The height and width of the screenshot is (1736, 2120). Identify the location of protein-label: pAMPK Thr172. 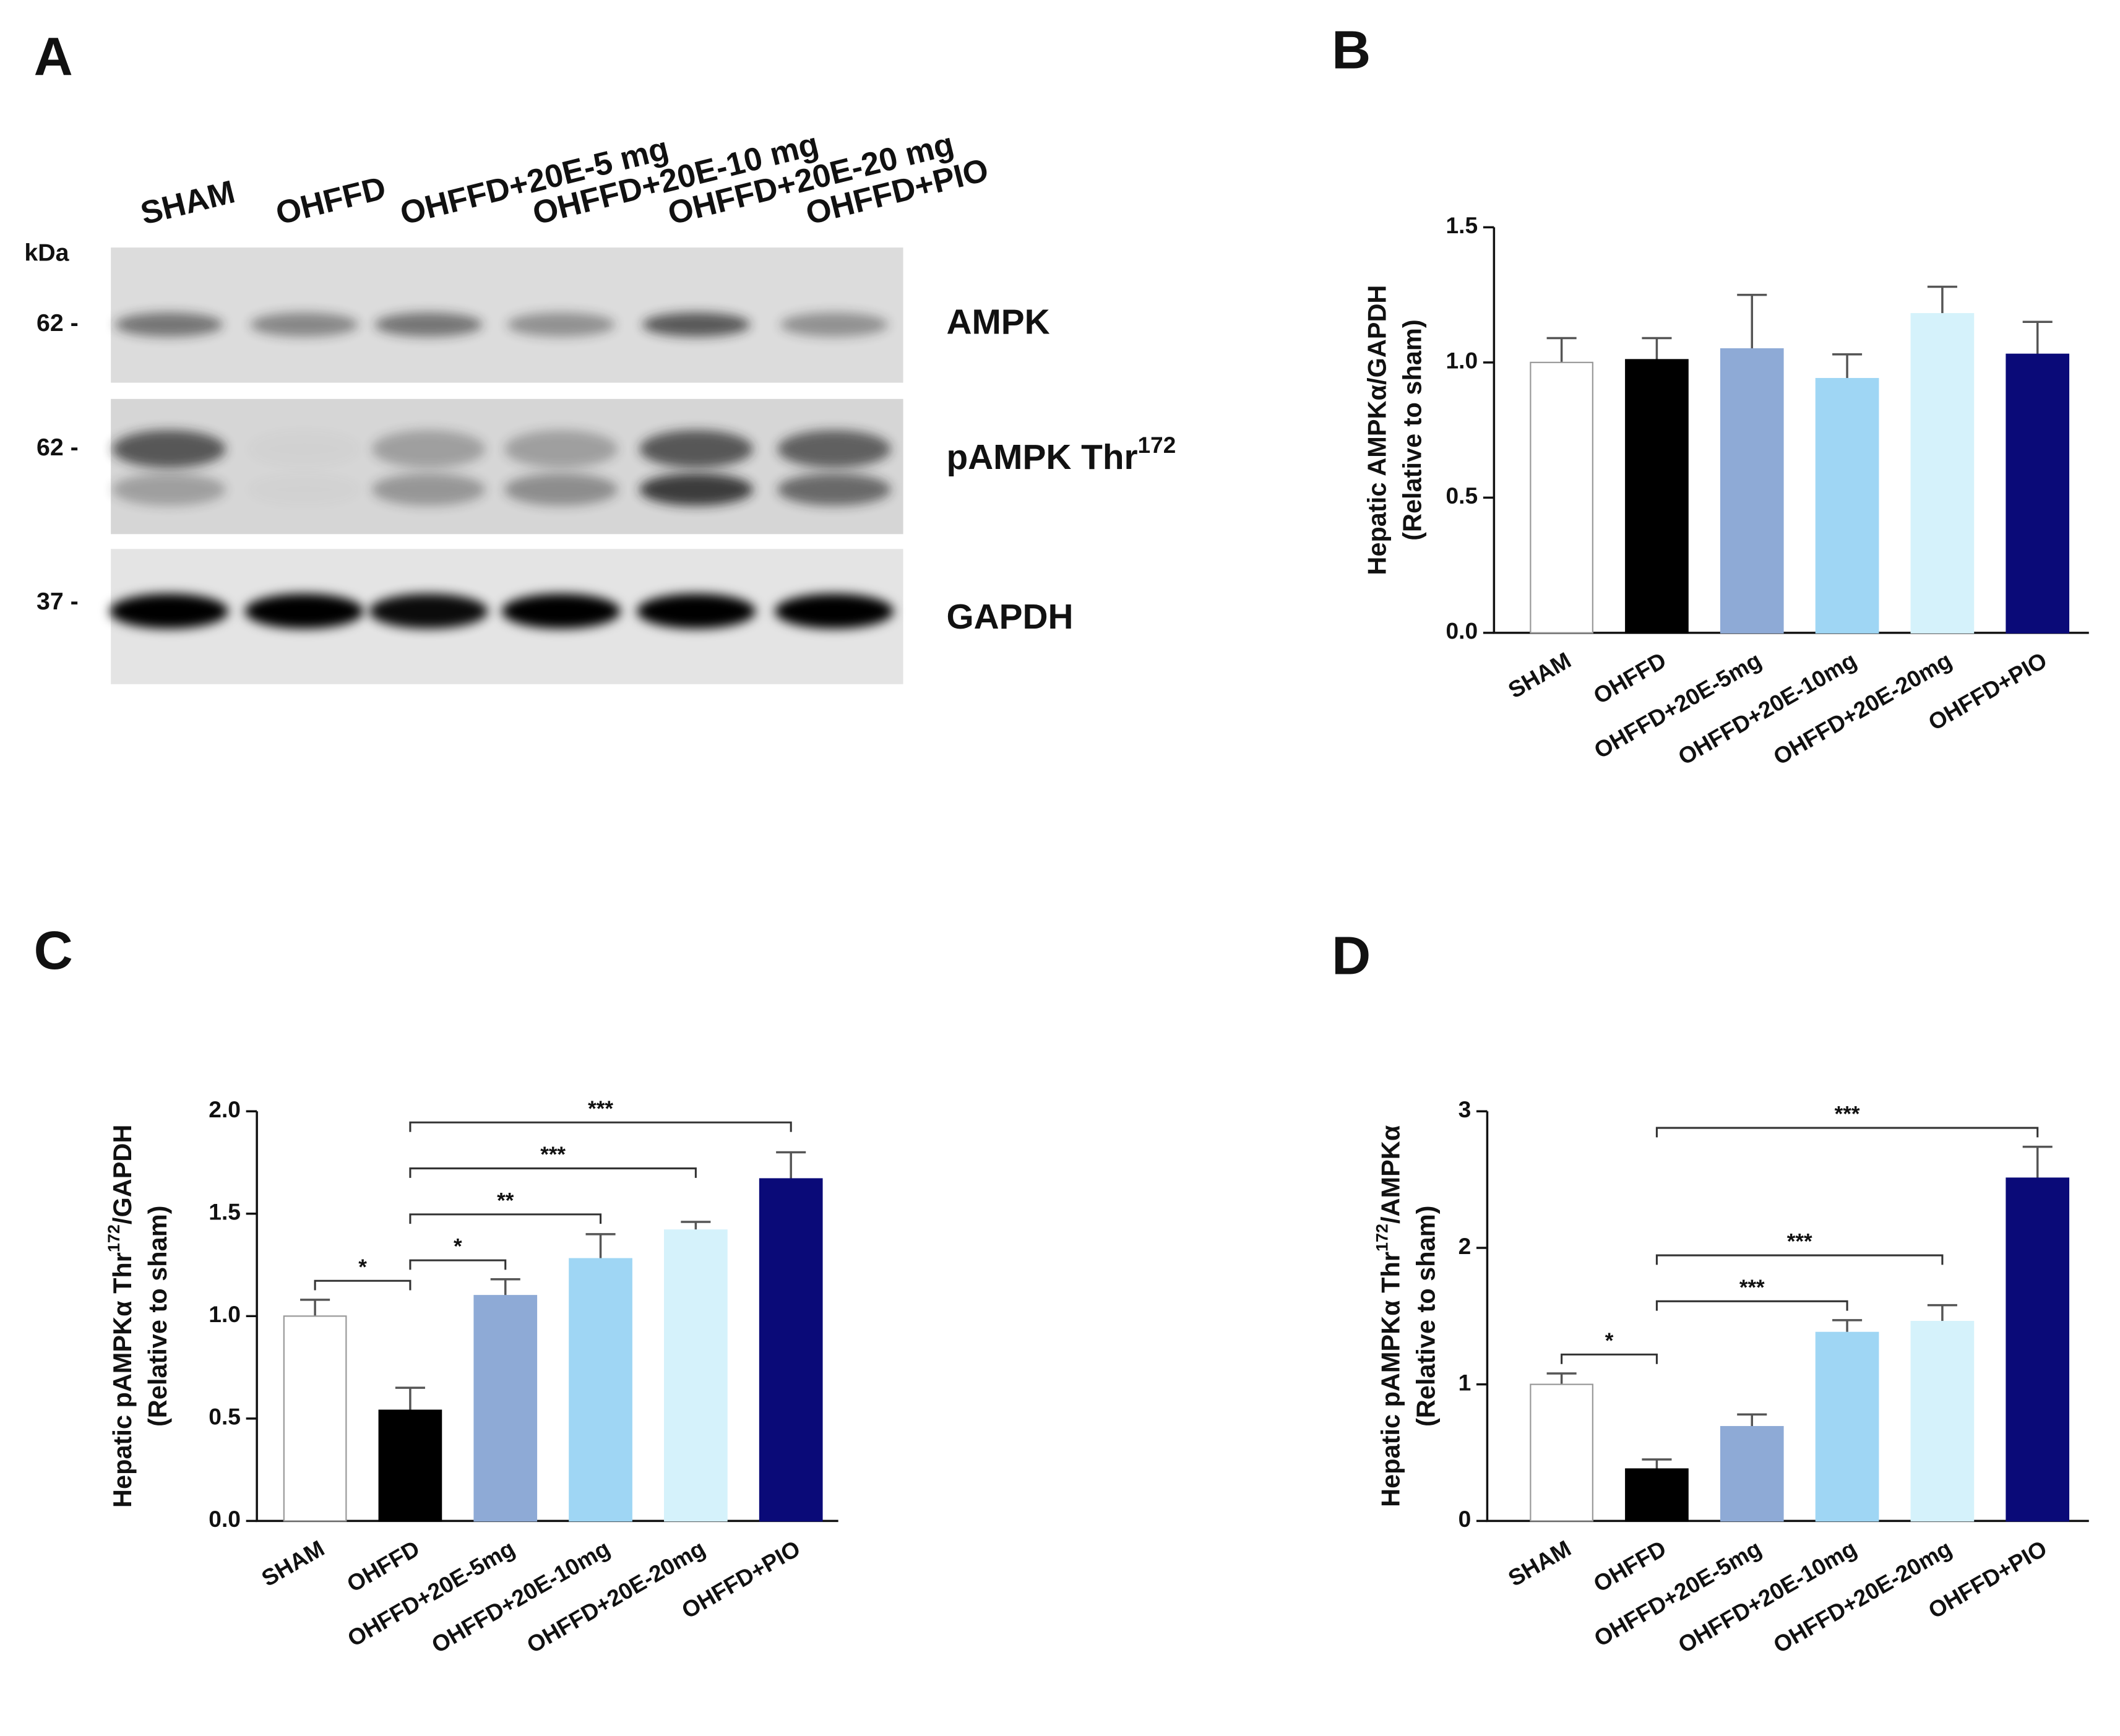
(1061, 454).